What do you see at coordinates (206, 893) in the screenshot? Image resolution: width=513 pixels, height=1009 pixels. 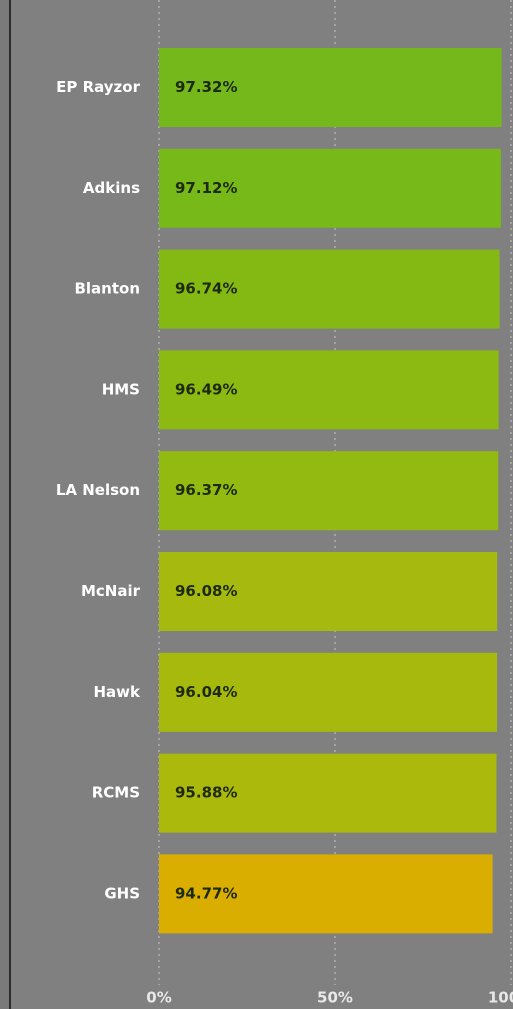 I see `value-label: 94.77%` at bounding box center [206, 893].